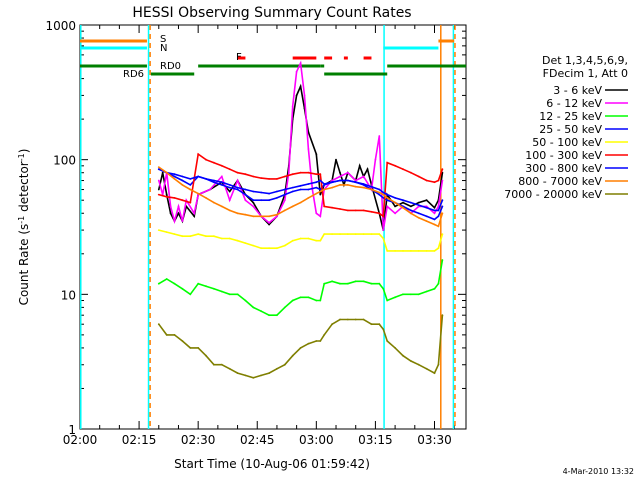 This screenshot has width=640, height=480. I want to click on x-axis-label: Start Time (10-Aug-06 01:59:42), so click(272, 464).